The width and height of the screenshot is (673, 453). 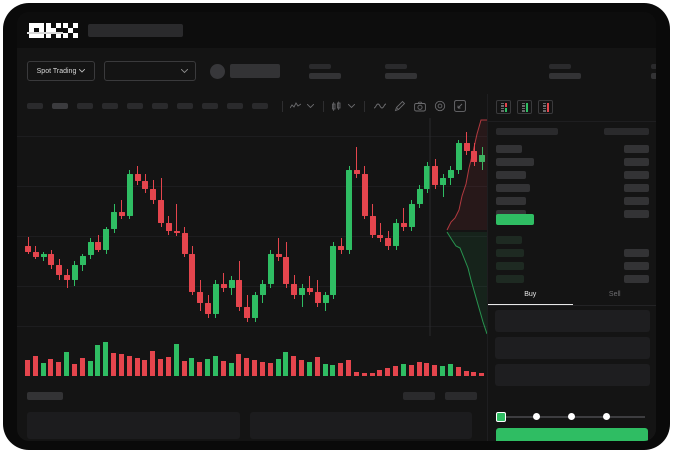 What do you see at coordinates (295, 106) in the screenshot?
I see `indicators-icon` at bounding box center [295, 106].